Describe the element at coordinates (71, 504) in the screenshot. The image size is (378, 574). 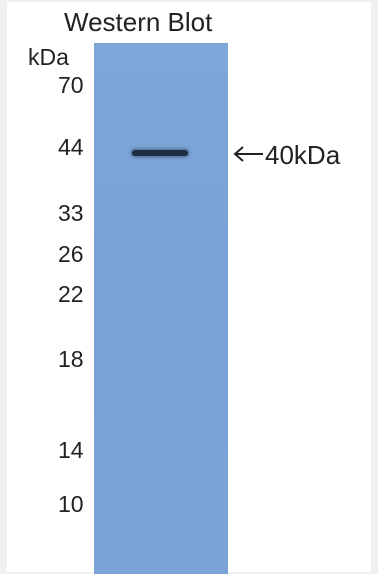
I see `marker-10: 10` at that location.